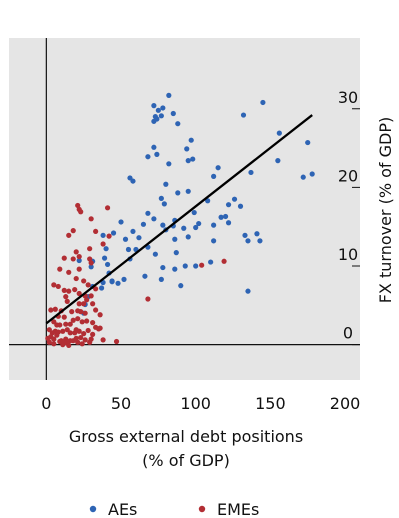 This screenshot has width=399, height=518. I want to click on y-tick-label-30: 30, so click(348, 97).